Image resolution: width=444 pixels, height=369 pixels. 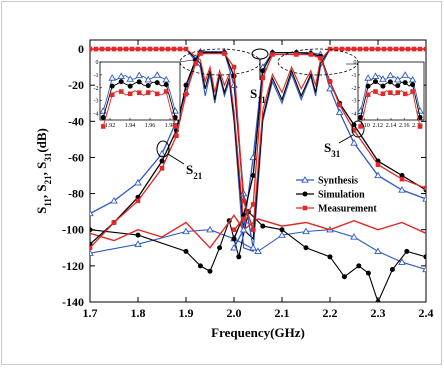 What do you see at coordinates (426, 313) in the screenshot?
I see `x-tick-label: 2.4` at bounding box center [426, 313].